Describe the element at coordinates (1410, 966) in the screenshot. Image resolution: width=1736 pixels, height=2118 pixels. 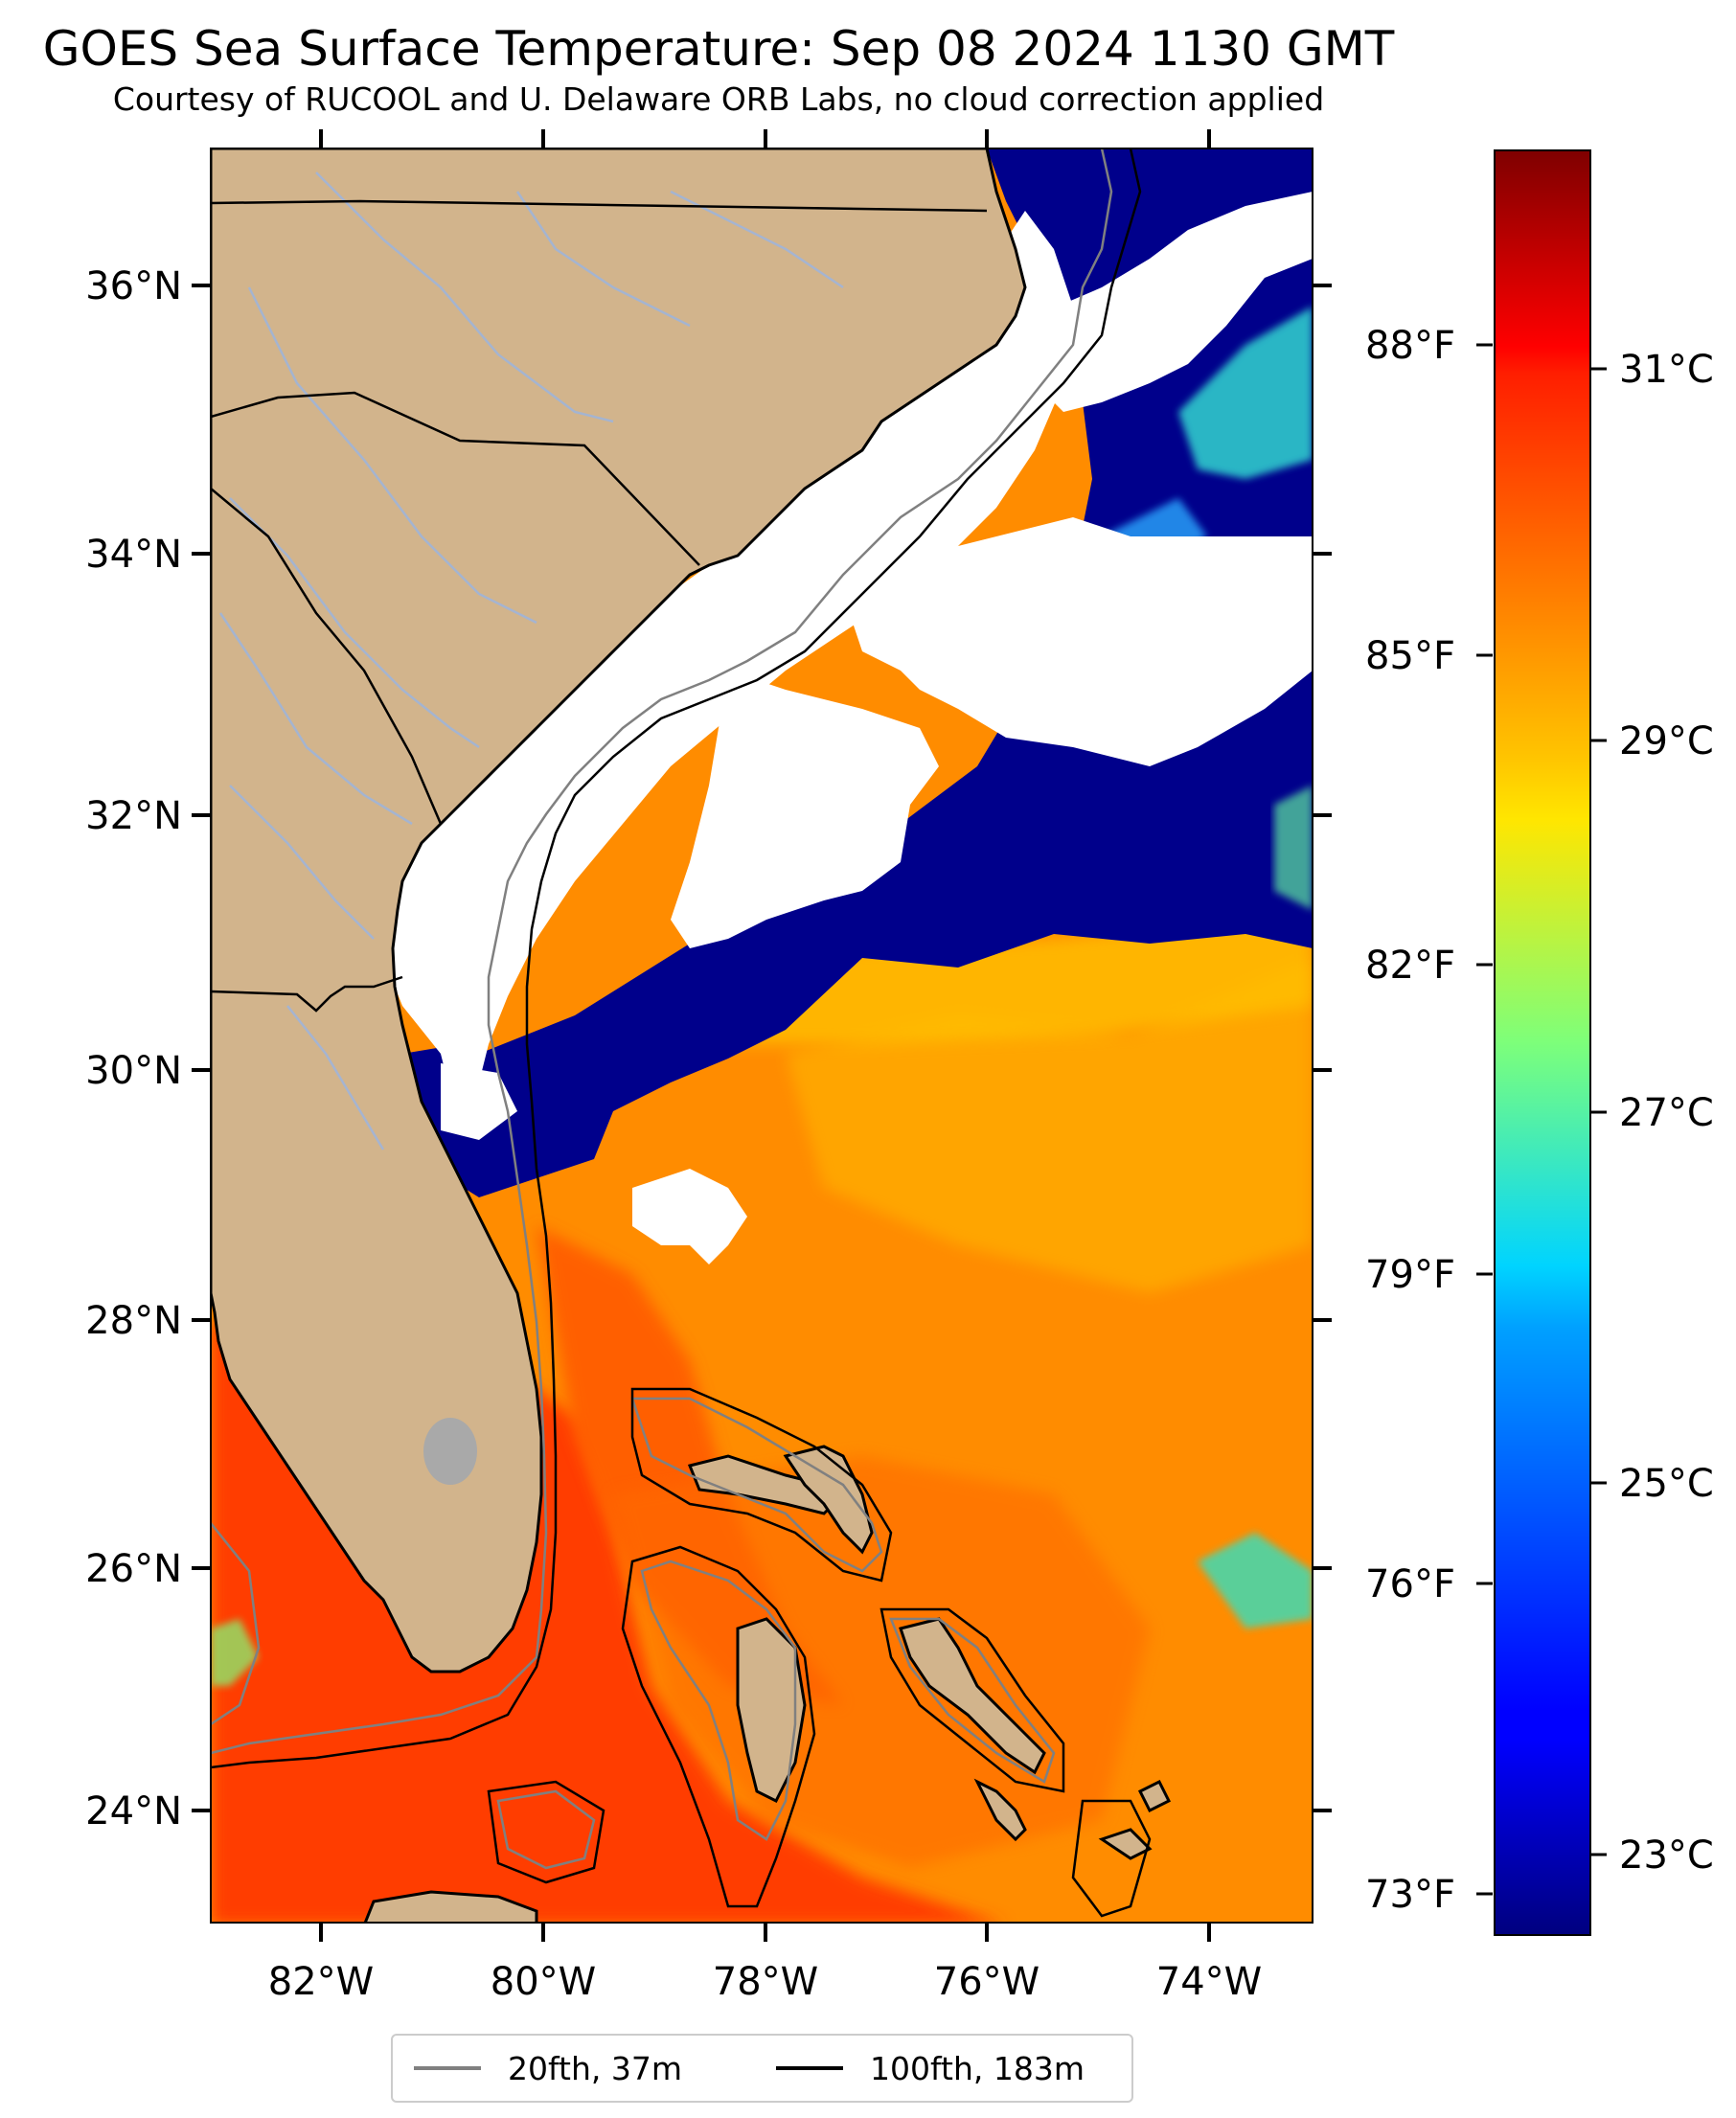
I see `f-label-82: 82°F` at that location.